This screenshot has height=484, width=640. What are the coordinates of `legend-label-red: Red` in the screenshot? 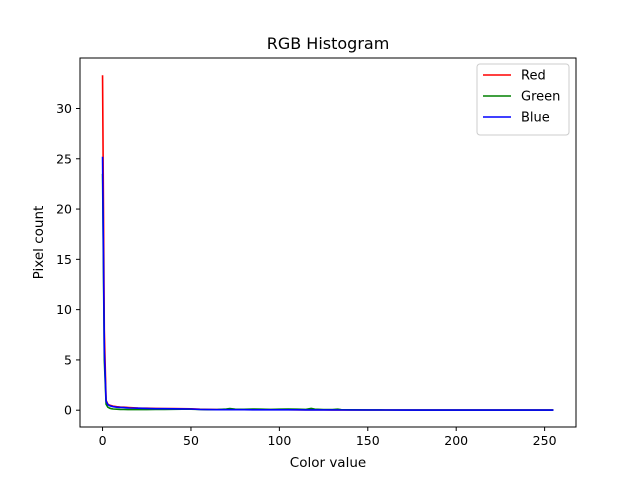 It's located at (533, 76).